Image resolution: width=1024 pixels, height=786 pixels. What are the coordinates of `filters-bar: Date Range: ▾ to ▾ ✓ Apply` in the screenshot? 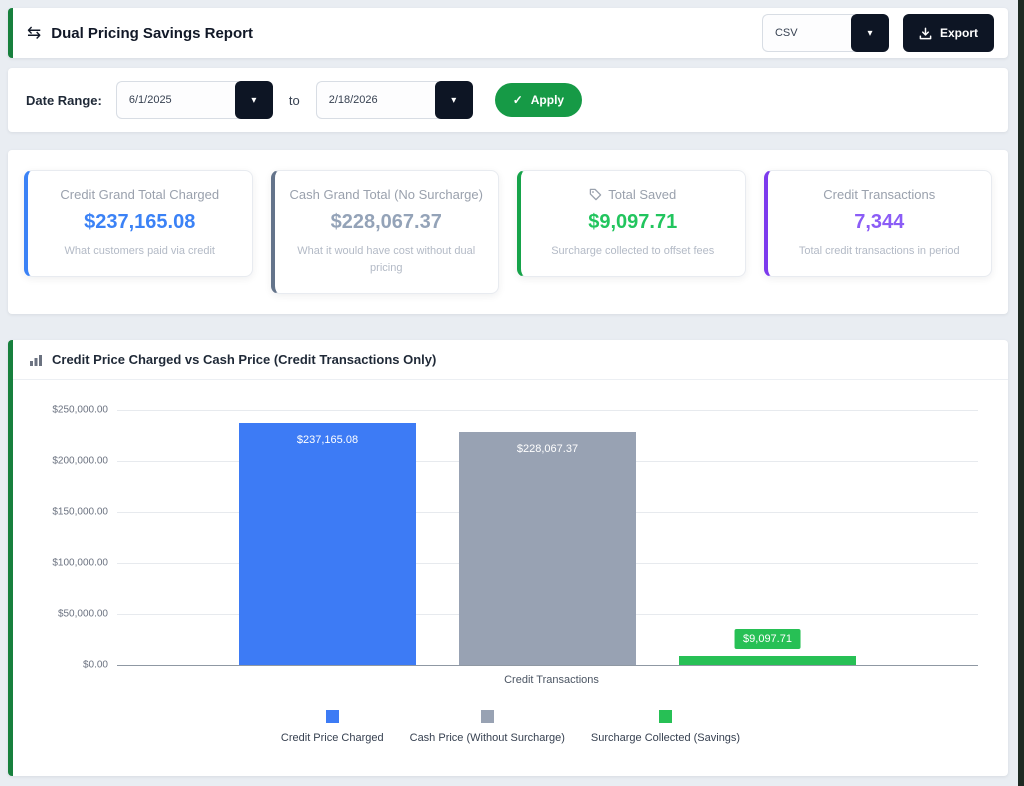 It's located at (508, 100).